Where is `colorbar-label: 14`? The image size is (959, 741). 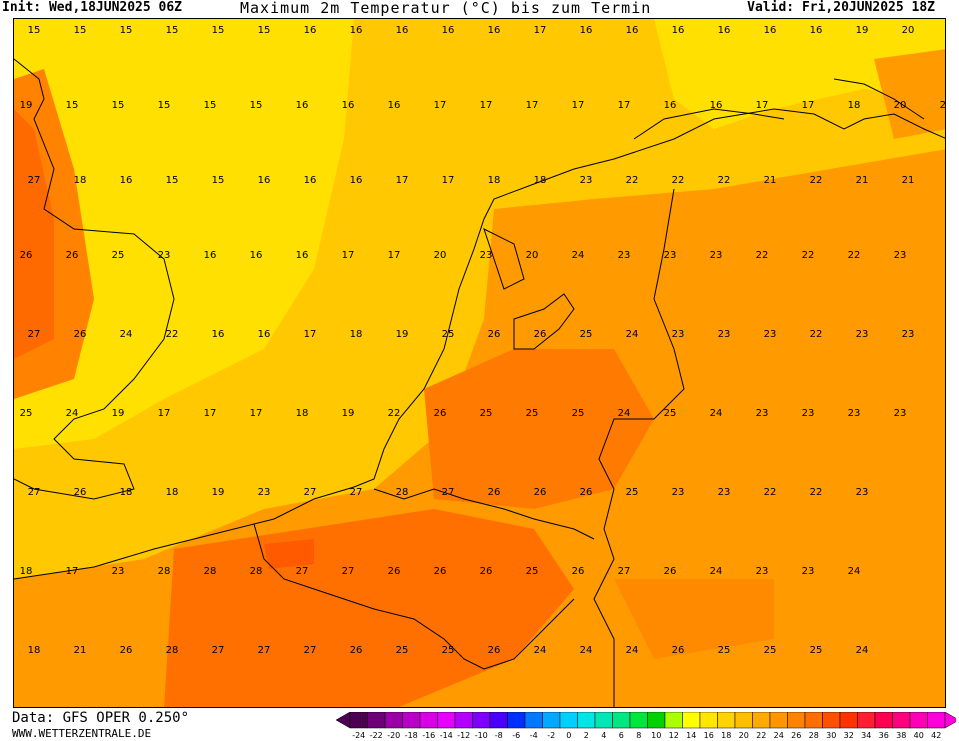 colorbar-label: 14 is located at coordinates (691, 735).